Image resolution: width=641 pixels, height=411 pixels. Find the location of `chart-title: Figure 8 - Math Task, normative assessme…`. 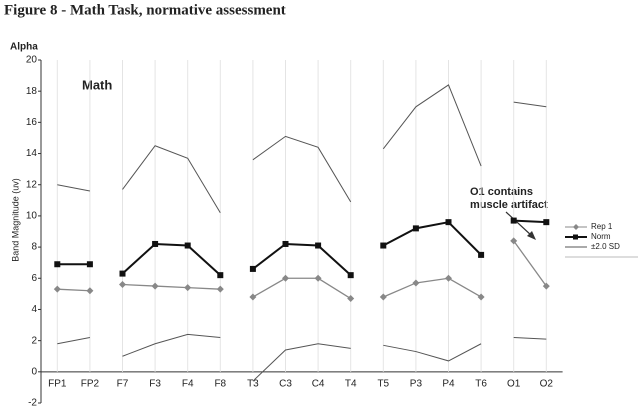

chart-title: Figure 8 - Math Task, normative assessme… is located at coordinates (145, 10).